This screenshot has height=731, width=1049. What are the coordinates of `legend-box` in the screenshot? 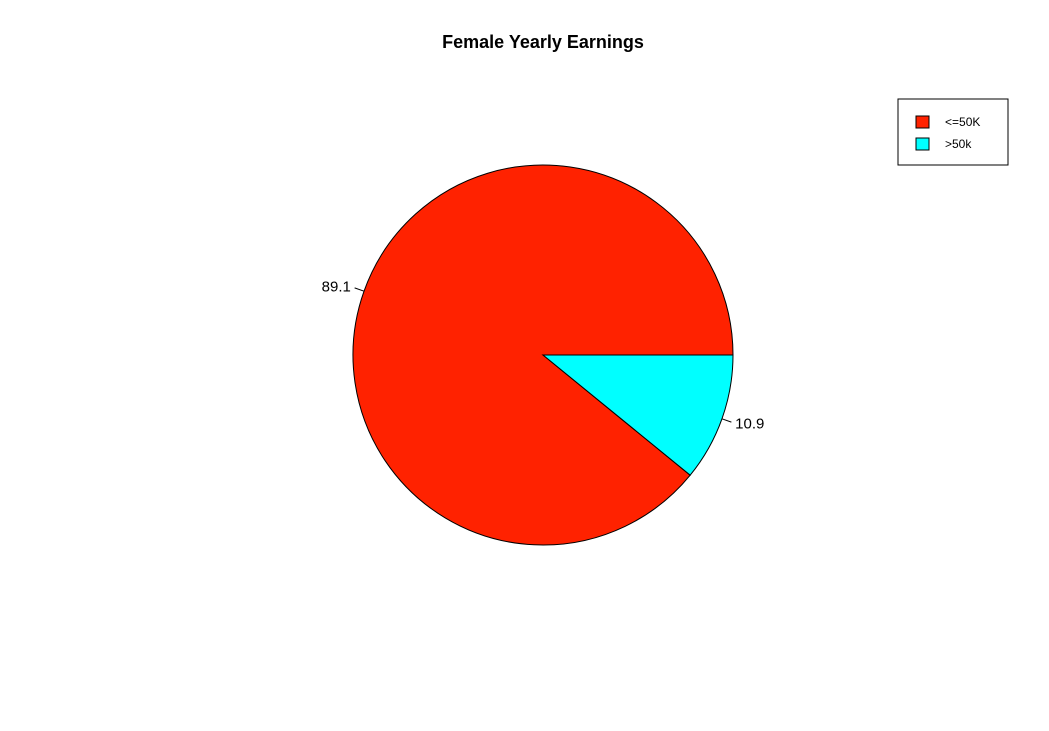 It's located at (953, 132).